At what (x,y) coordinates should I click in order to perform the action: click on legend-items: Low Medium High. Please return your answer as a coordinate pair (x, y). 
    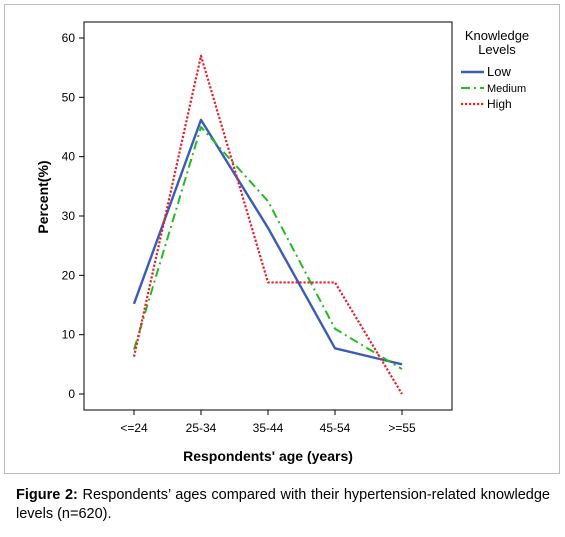
    Looking at the image, I should click on (493, 87).